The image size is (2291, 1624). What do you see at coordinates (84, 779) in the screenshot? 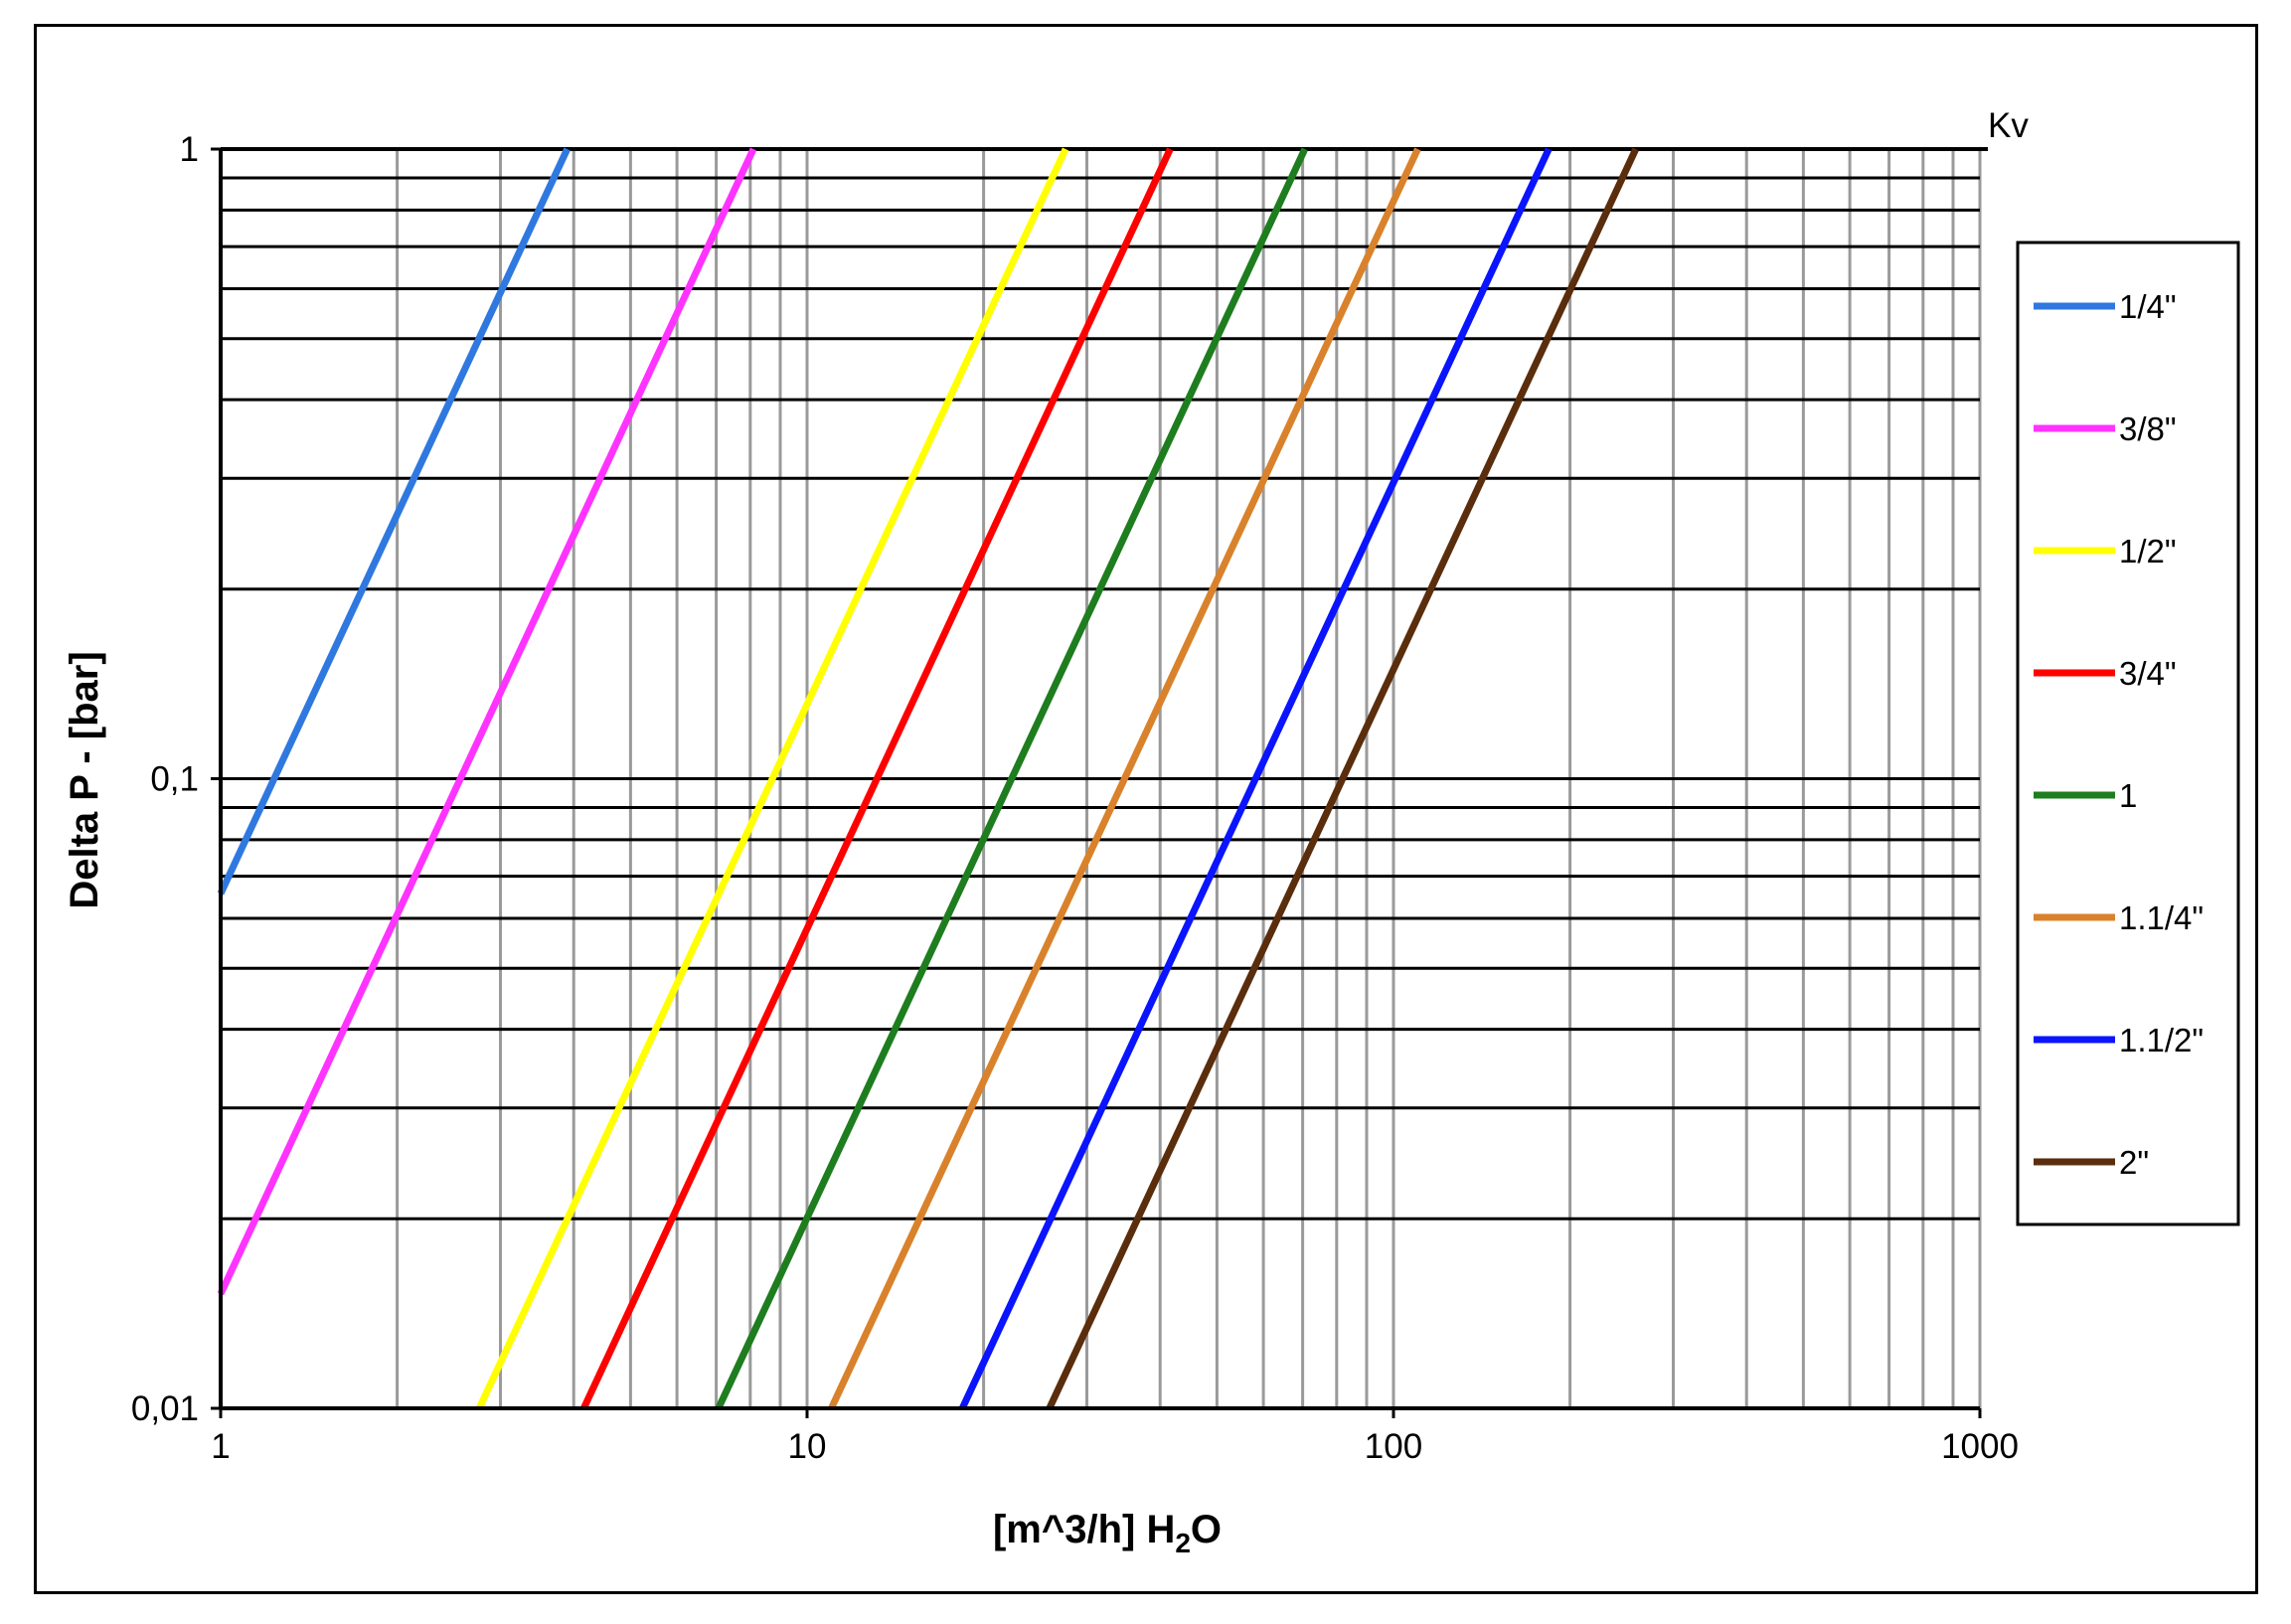
I see `y-axis-title: Delta P - [bar]` at bounding box center [84, 779].